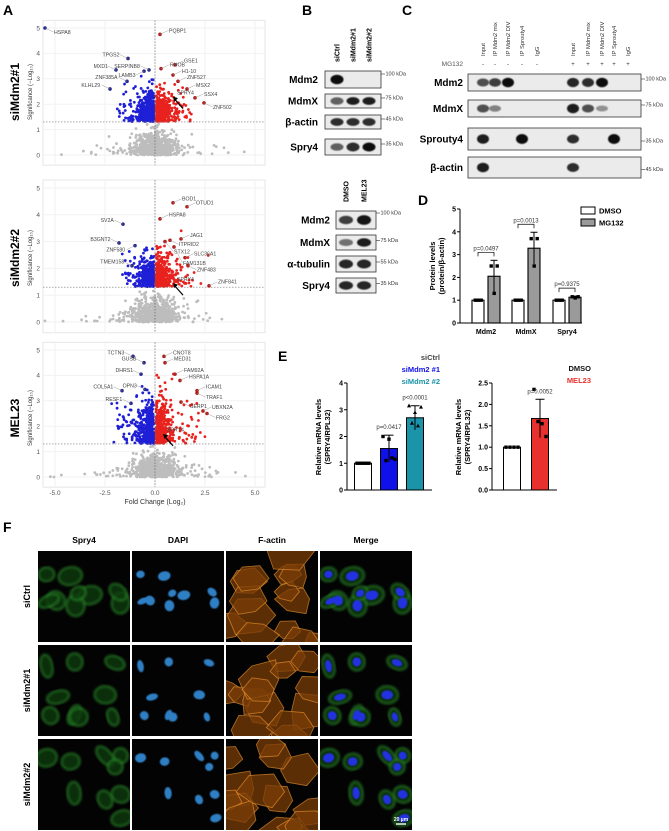 This screenshot has width=669, height=831. I want to click on p-value-label: p=0.0497, so click(486, 249).